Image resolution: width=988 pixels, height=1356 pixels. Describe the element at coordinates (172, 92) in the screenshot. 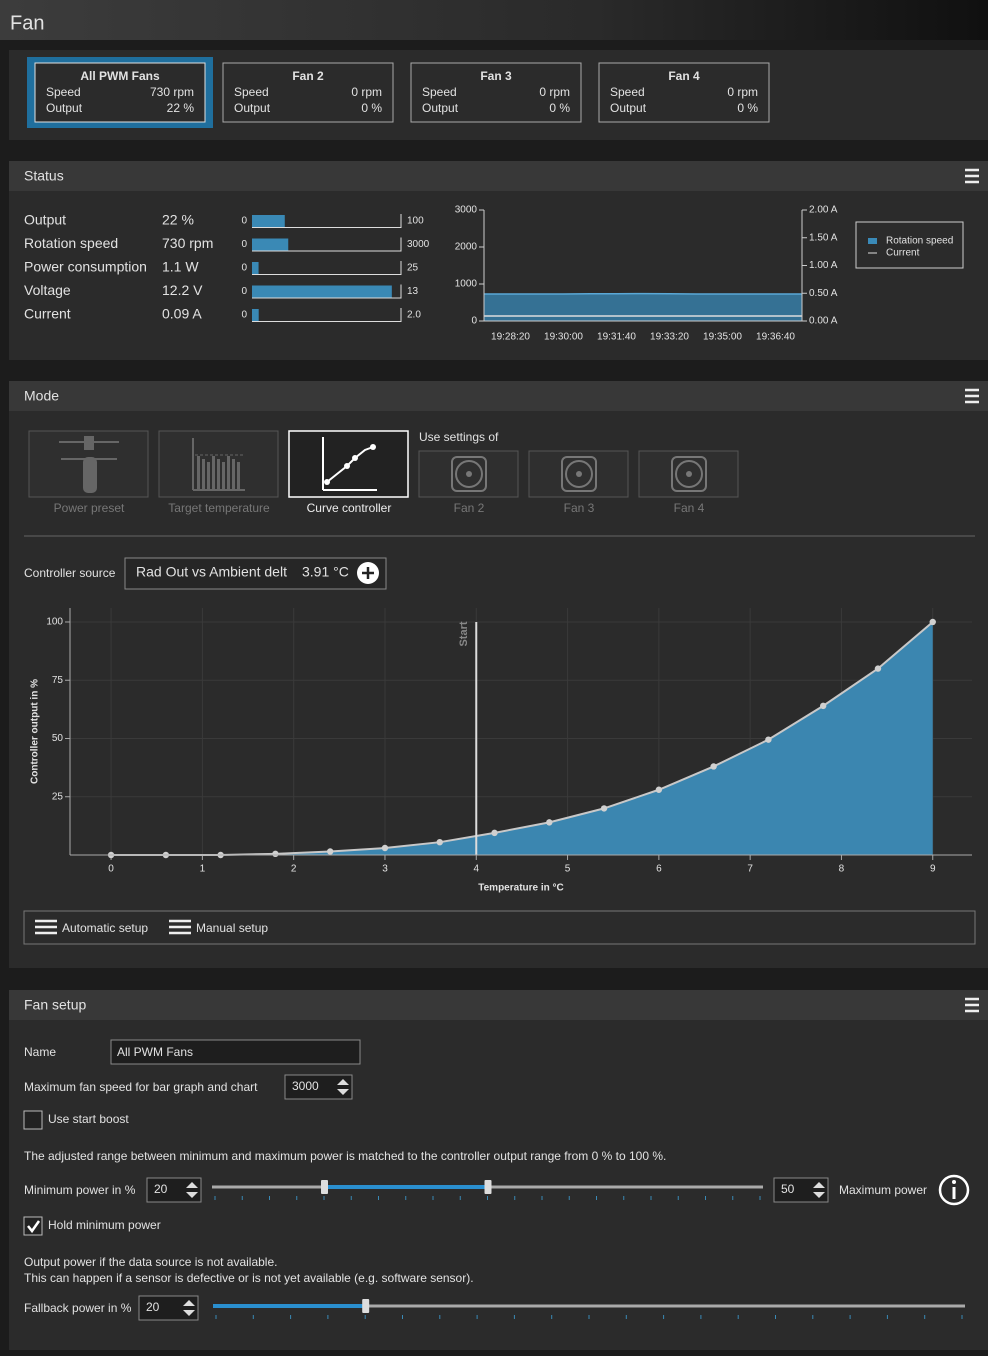

I see `fan-speed: 730 rpm` at that location.